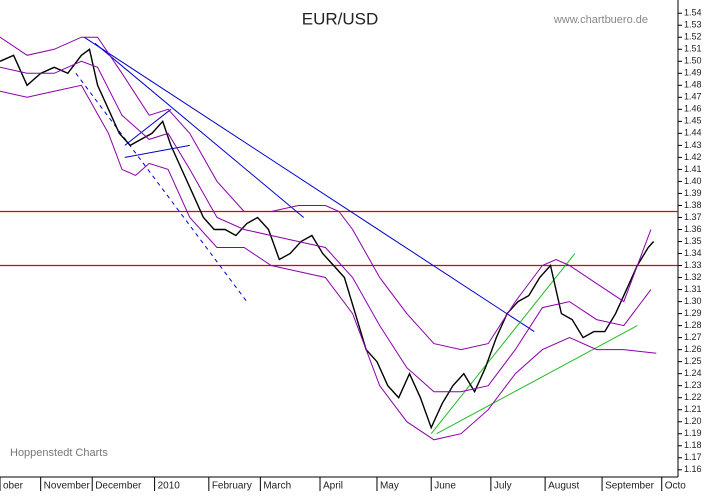 The width and height of the screenshot is (723, 497). What do you see at coordinates (693, 385) in the screenshot?
I see `y-tick-label: 1.23` at bounding box center [693, 385].